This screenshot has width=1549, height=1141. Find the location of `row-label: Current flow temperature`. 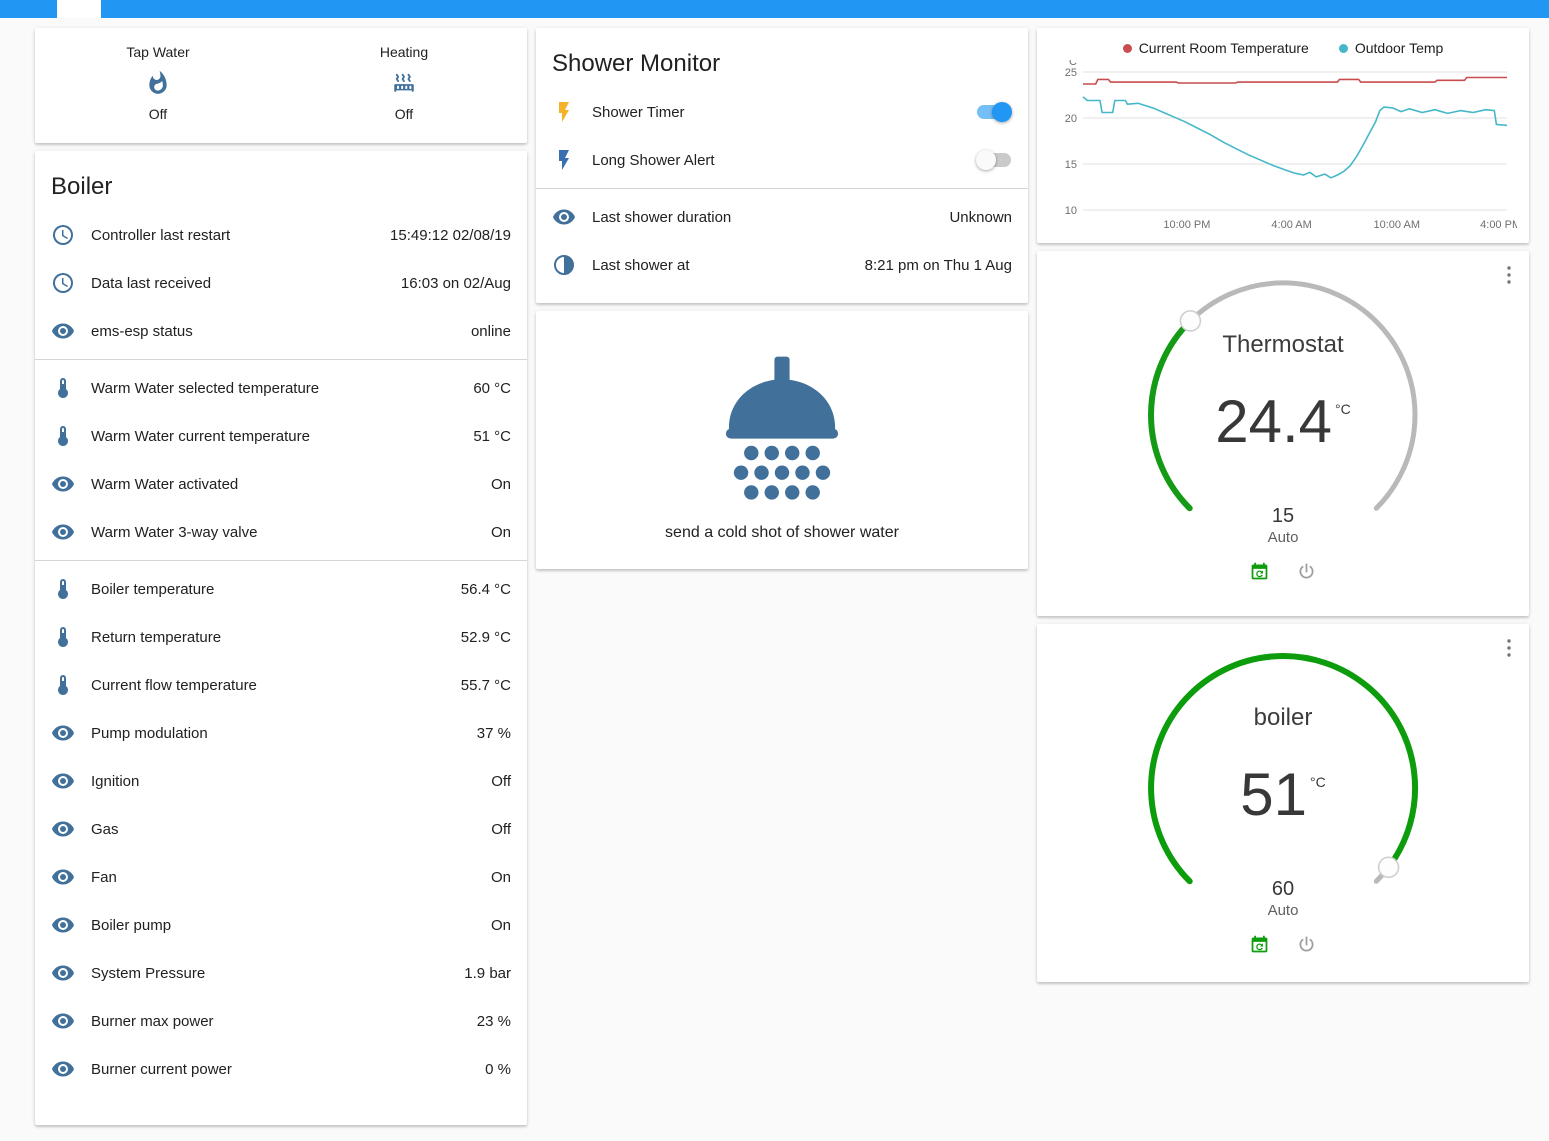

row-label: Current flow temperature is located at coordinates (174, 685).